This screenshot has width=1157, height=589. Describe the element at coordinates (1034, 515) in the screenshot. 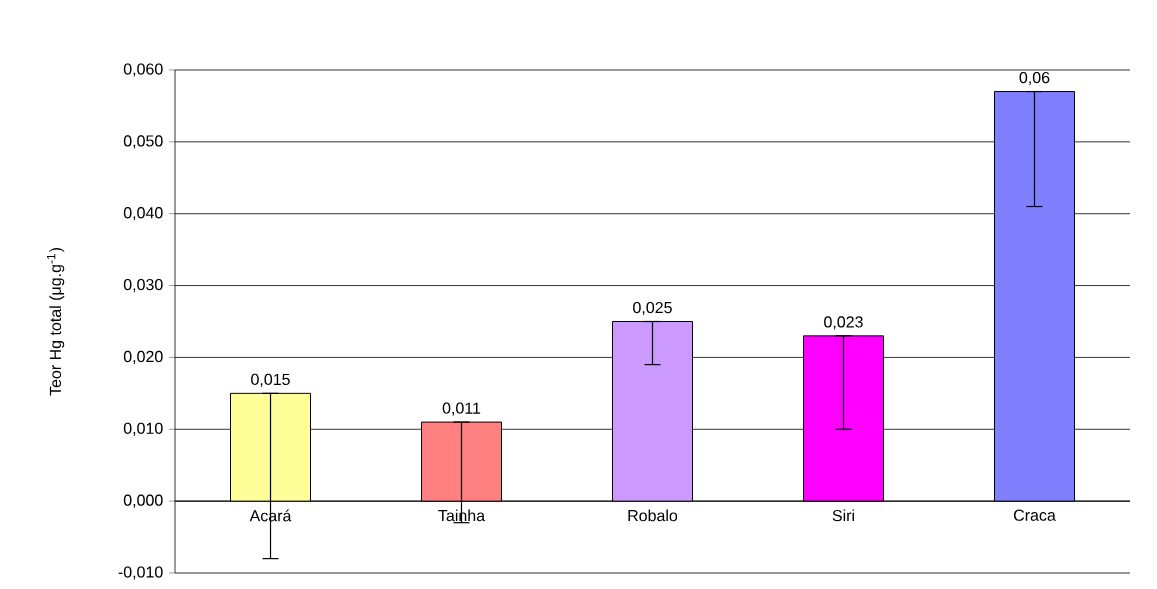

I see `x-tick-label: Craca` at that location.